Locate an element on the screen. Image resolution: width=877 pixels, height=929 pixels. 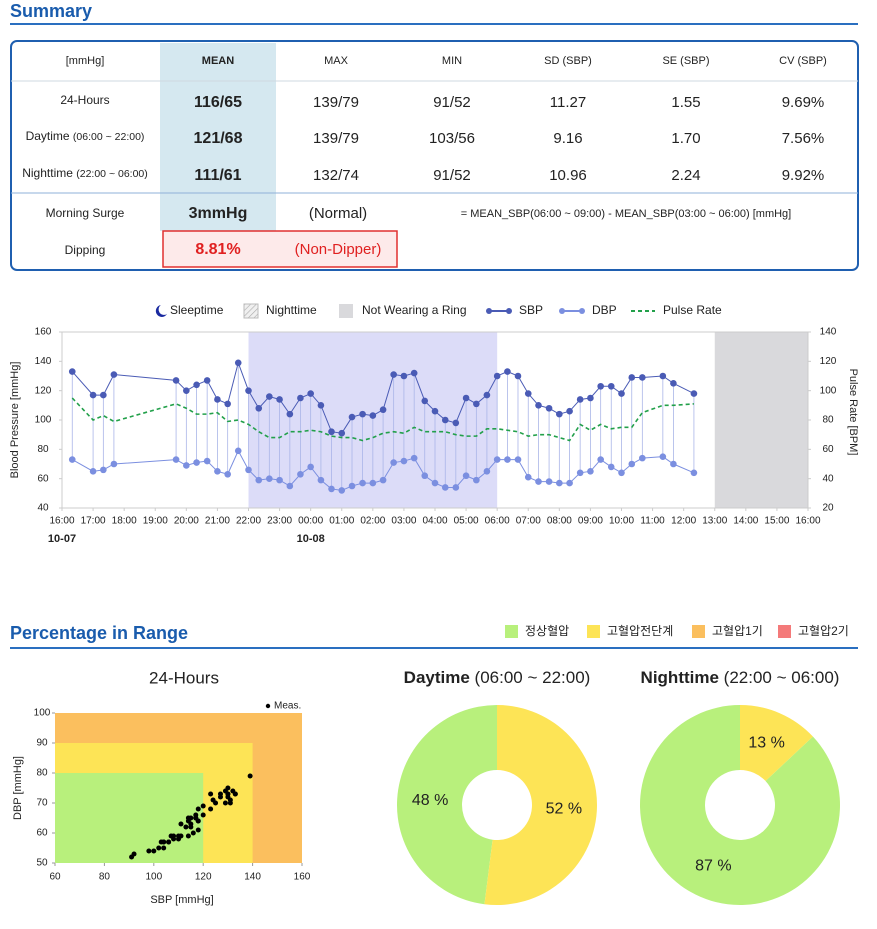
x-tick-label: 03:00 is located at coordinates (403, 521).